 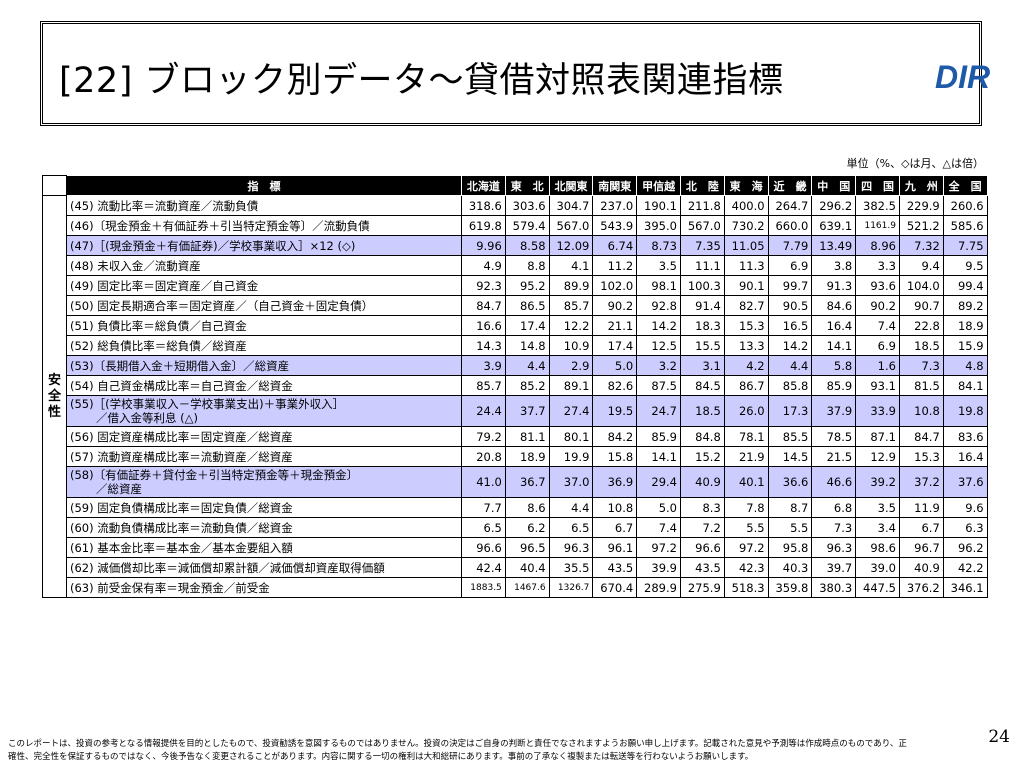 I want to click on value-cell: 16.5, so click(x=790, y=325).